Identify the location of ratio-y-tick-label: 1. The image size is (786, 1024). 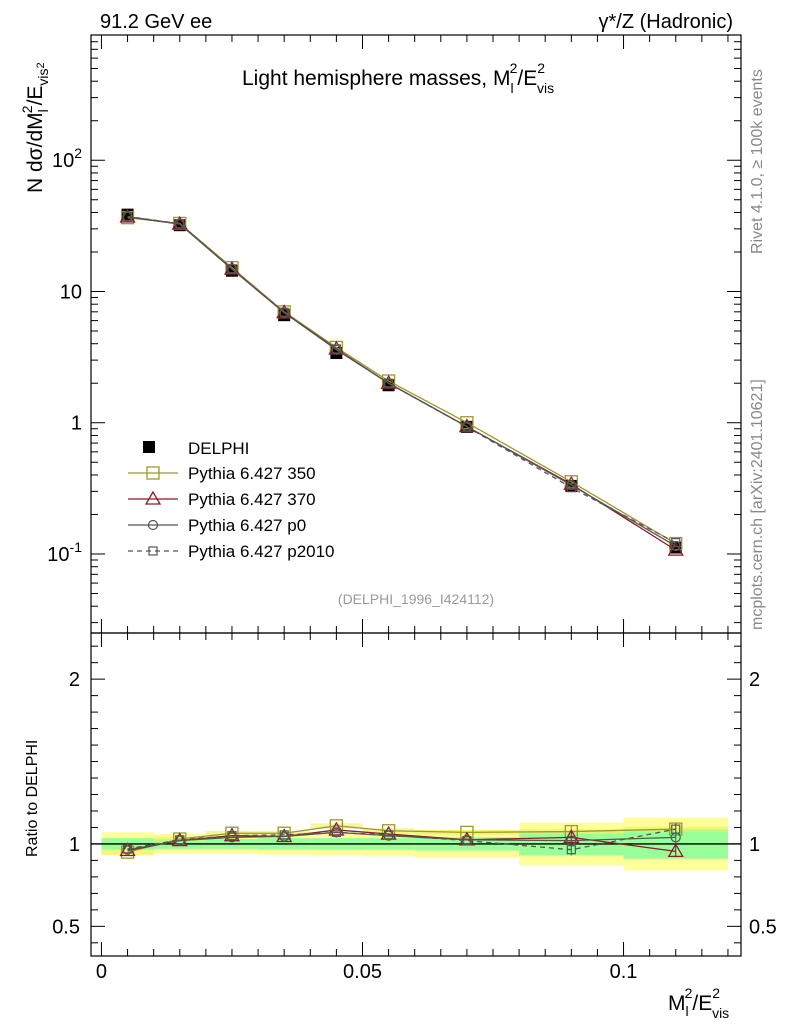
(74, 845).